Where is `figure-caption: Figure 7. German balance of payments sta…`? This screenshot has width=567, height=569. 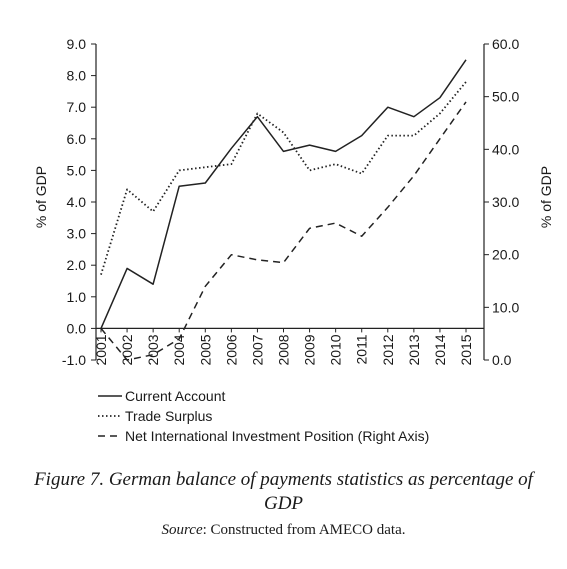
figure-caption: Figure 7. German balance of payments sta… is located at coordinates (283, 492).